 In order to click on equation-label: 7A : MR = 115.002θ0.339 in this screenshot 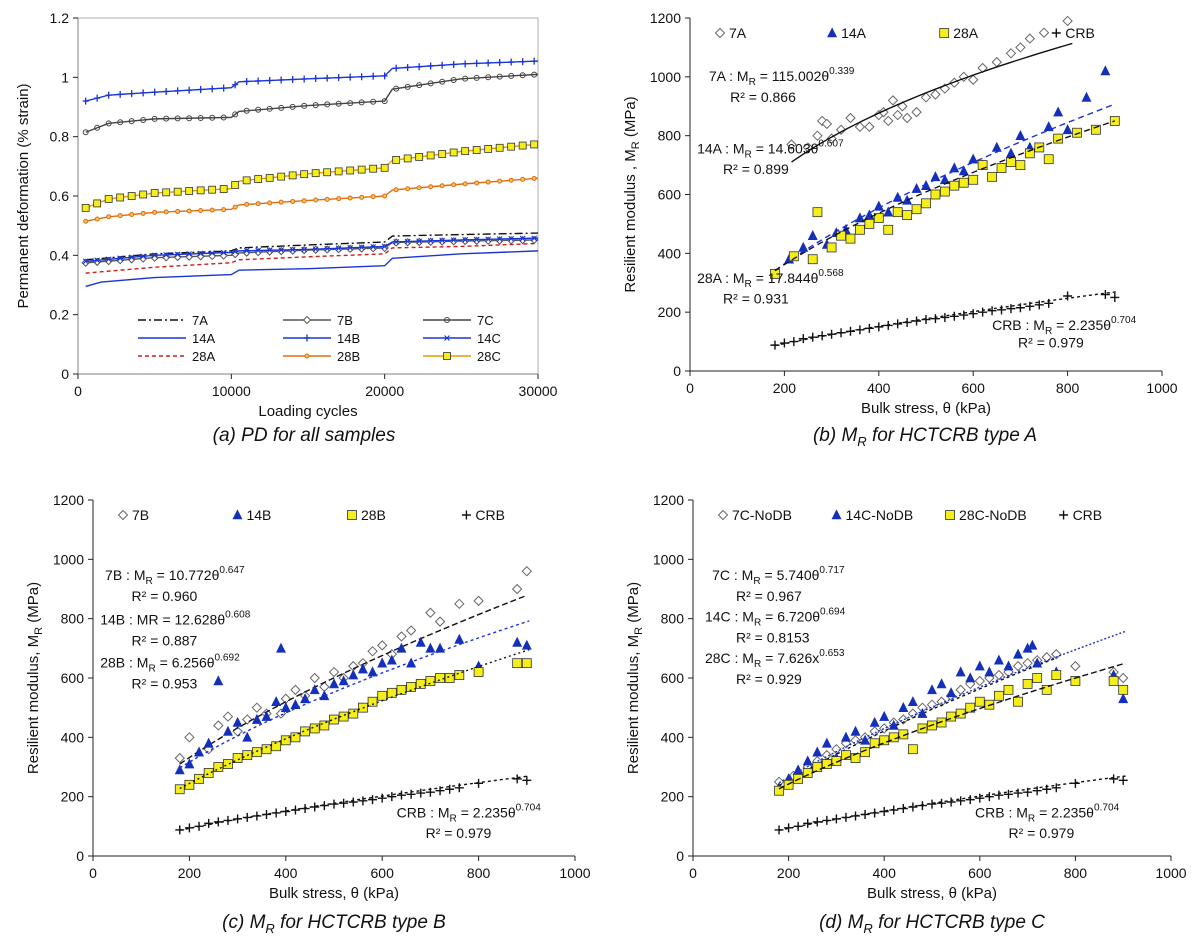, I will do `click(782, 77)`.